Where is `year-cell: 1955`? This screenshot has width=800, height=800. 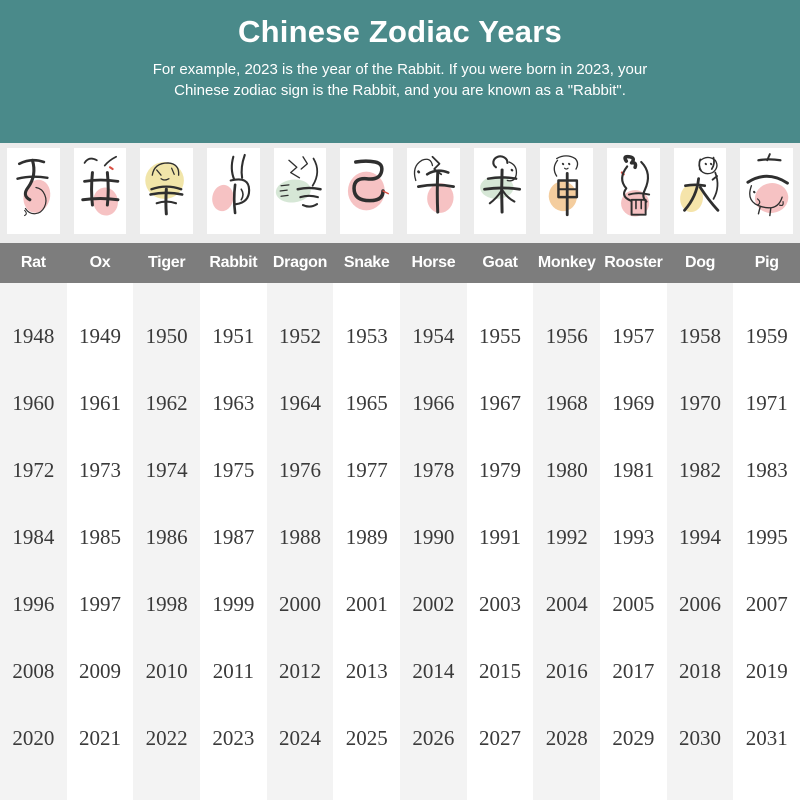 year-cell: 1955 is located at coordinates (500, 336).